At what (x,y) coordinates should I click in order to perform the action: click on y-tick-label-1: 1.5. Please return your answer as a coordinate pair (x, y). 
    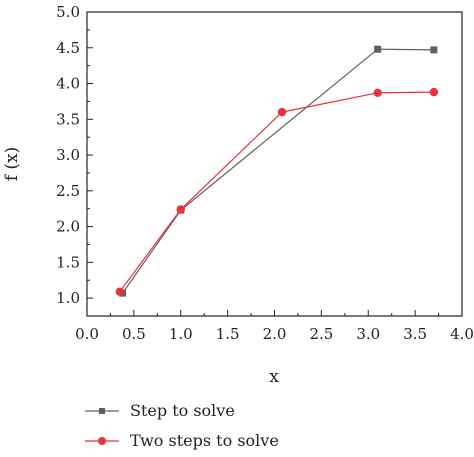
    Looking at the image, I should click on (68, 262).